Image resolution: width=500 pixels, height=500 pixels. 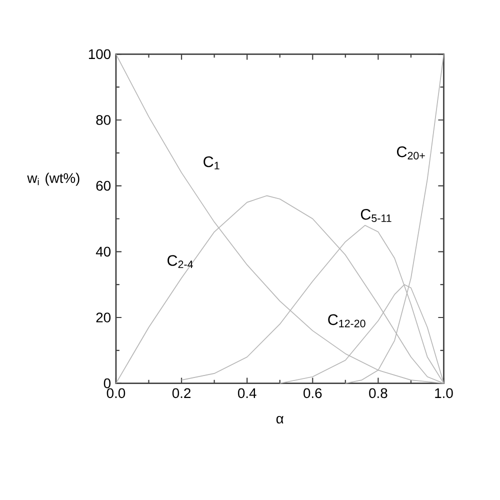 What do you see at coordinates (99, 54) in the screenshot?
I see `y-tick-label: 100` at bounding box center [99, 54].